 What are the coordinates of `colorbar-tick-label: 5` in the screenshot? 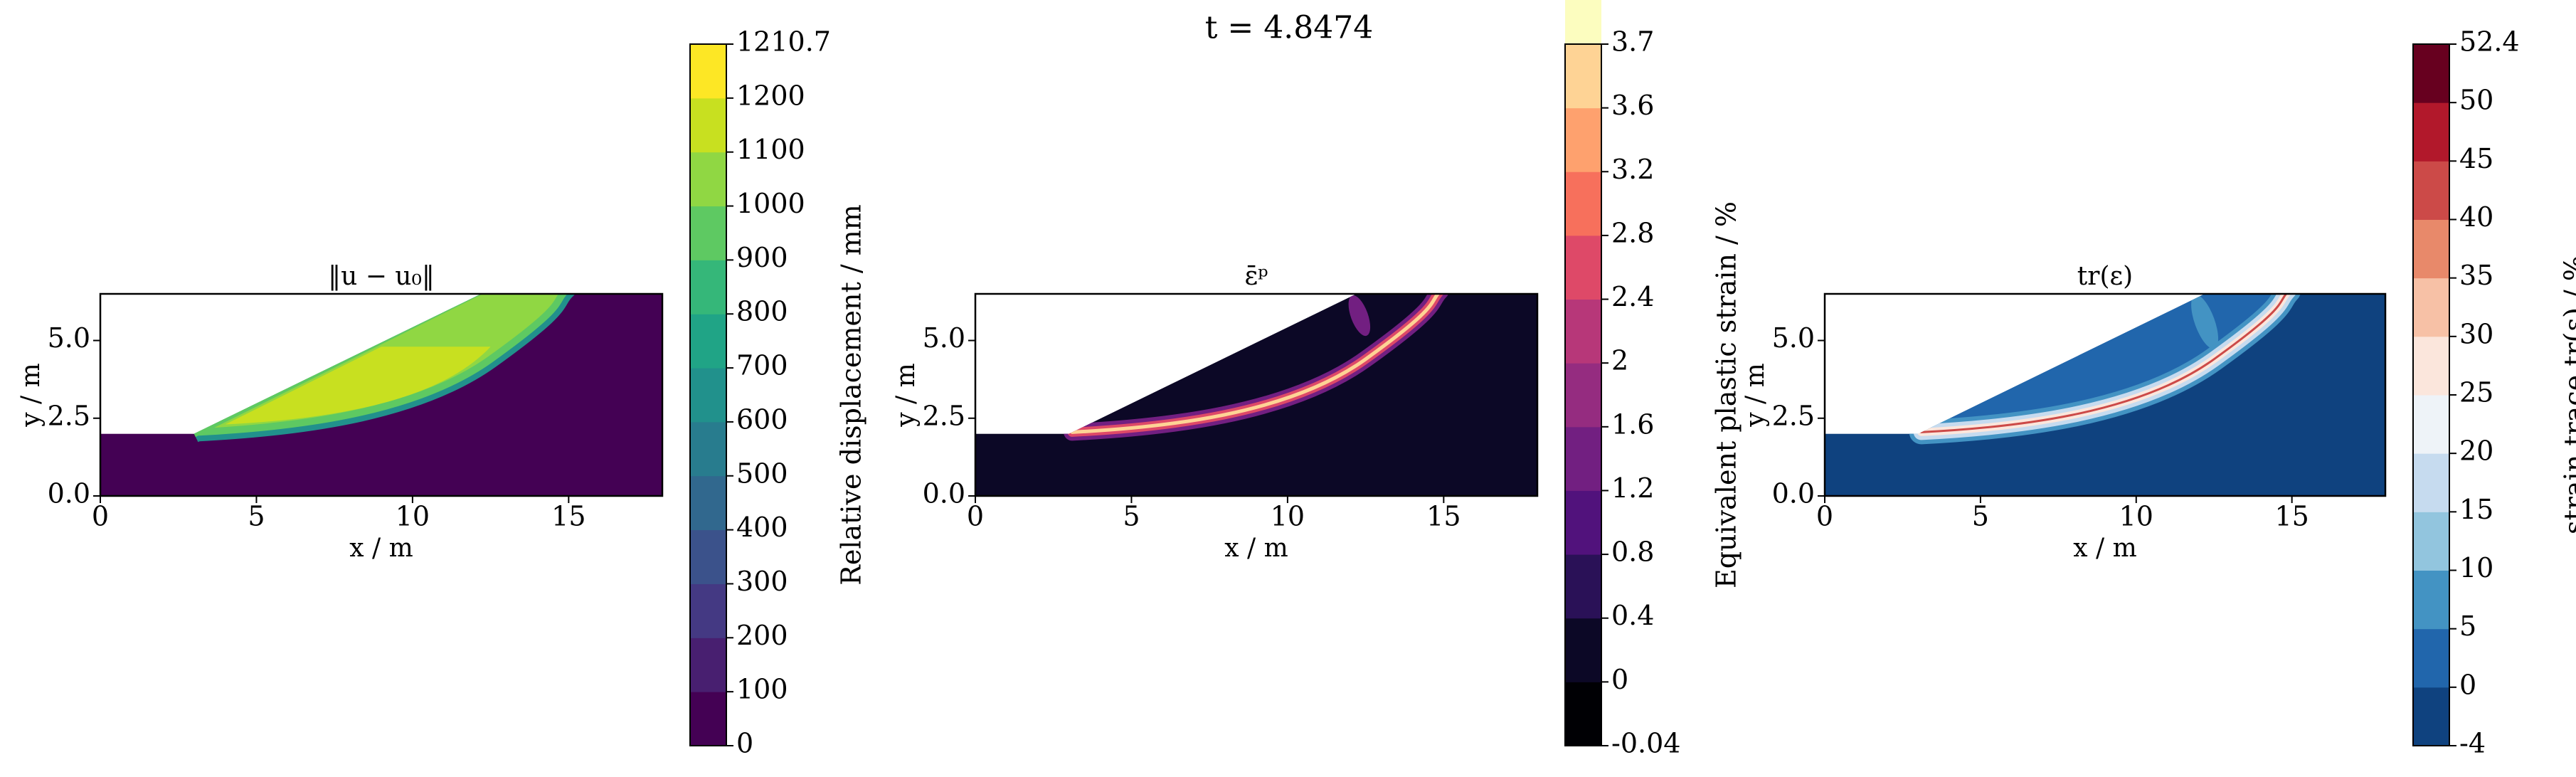 It's located at (2468, 626).